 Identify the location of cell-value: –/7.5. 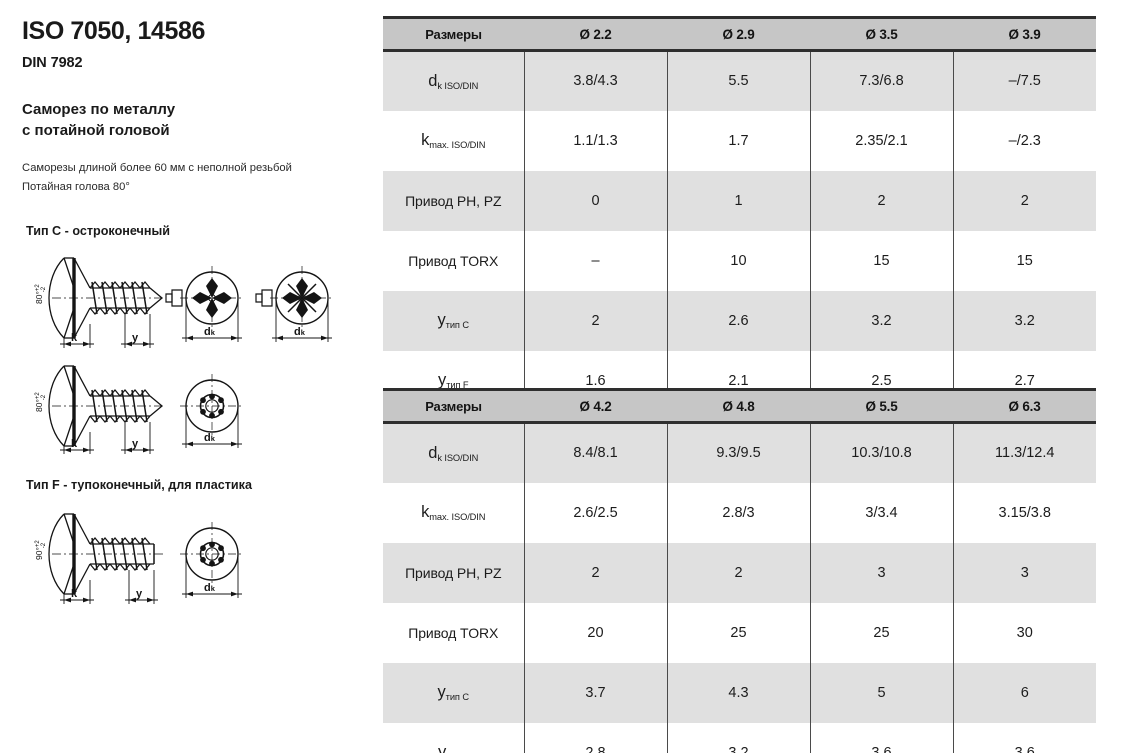
(1024, 80).